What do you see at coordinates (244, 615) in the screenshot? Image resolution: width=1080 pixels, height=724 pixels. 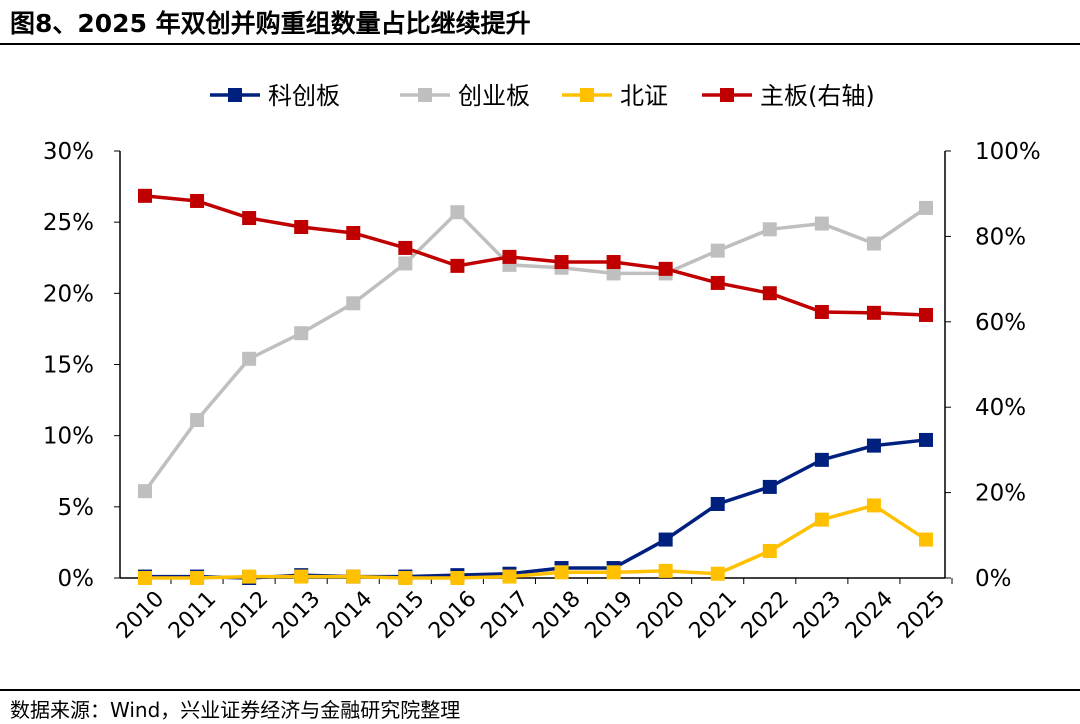 I see `x-tick-label: 2012` at bounding box center [244, 615].